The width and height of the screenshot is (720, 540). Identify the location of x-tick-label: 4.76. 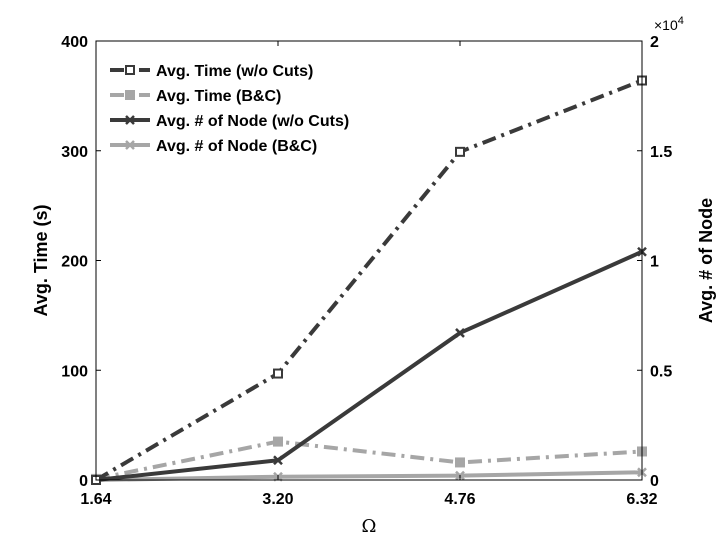
(459, 499).